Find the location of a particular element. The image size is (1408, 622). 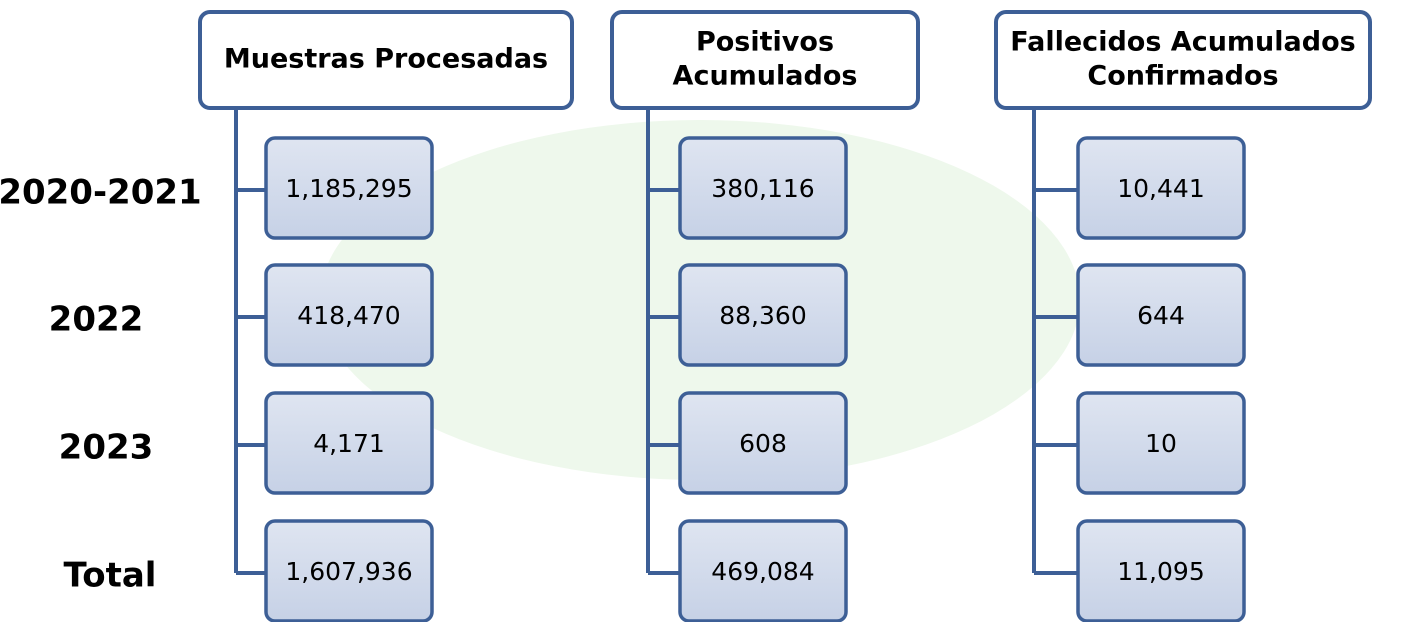

row-label: 2023 is located at coordinates (106, 448).